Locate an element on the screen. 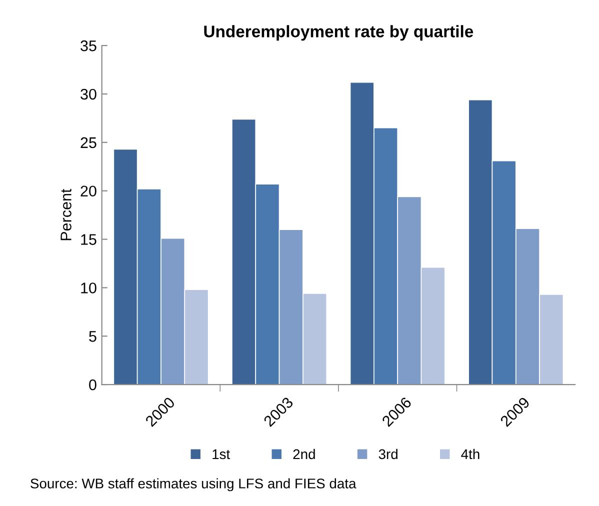 The height and width of the screenshot is (506, 599). y-tick-label: 30 is located at coordinates (88, 94).